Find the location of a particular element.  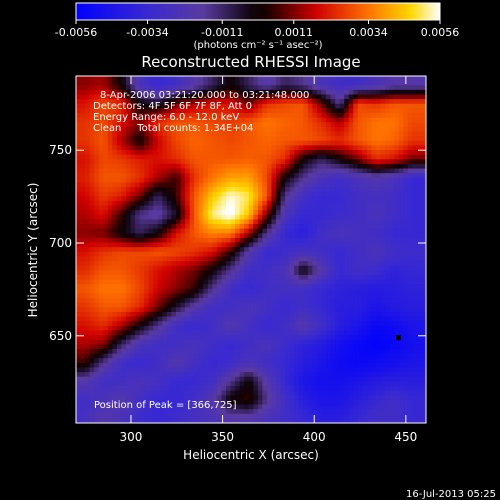

colorbar-tick-label: -0.0056 is located at coordinates (76, 32).